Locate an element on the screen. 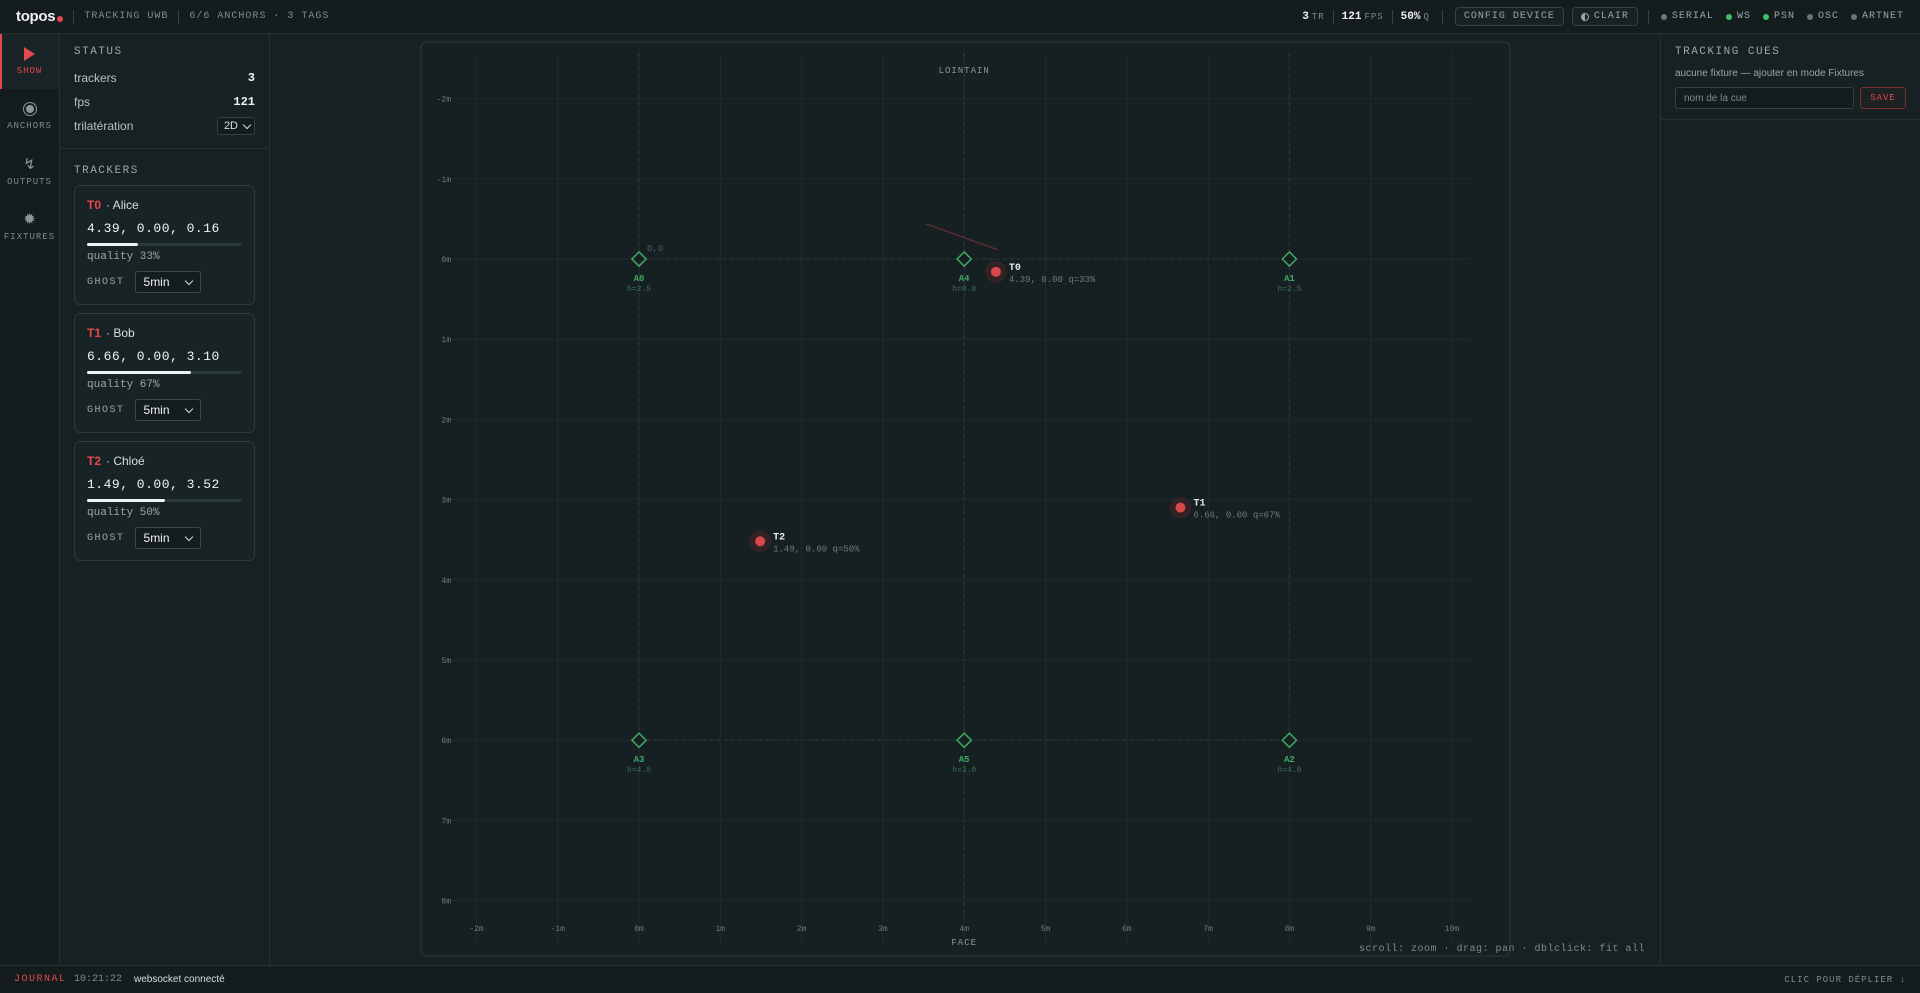  anchor-label: A4 is located at coordinates (964, 279).